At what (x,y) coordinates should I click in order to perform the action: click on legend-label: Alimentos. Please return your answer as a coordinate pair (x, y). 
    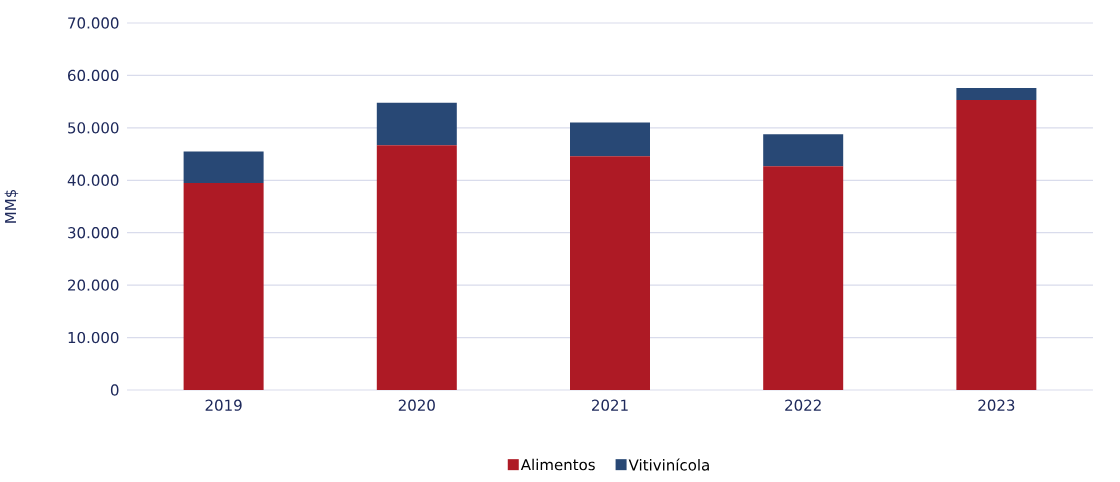
    Looking at the image, I should click on (557, 464).